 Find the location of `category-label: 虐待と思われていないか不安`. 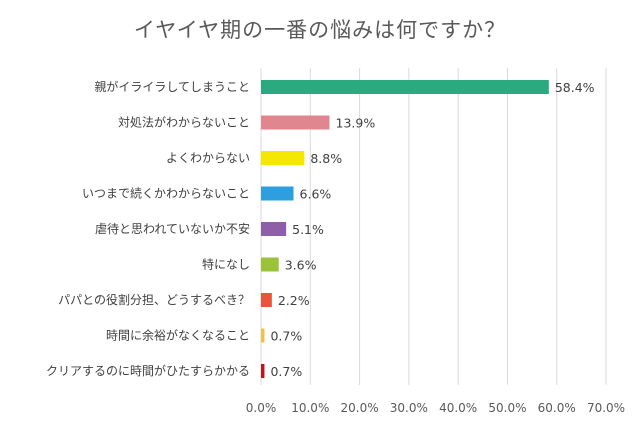

category-label: 虐待と思われていないか不安 is located at coordinates (172, 228).